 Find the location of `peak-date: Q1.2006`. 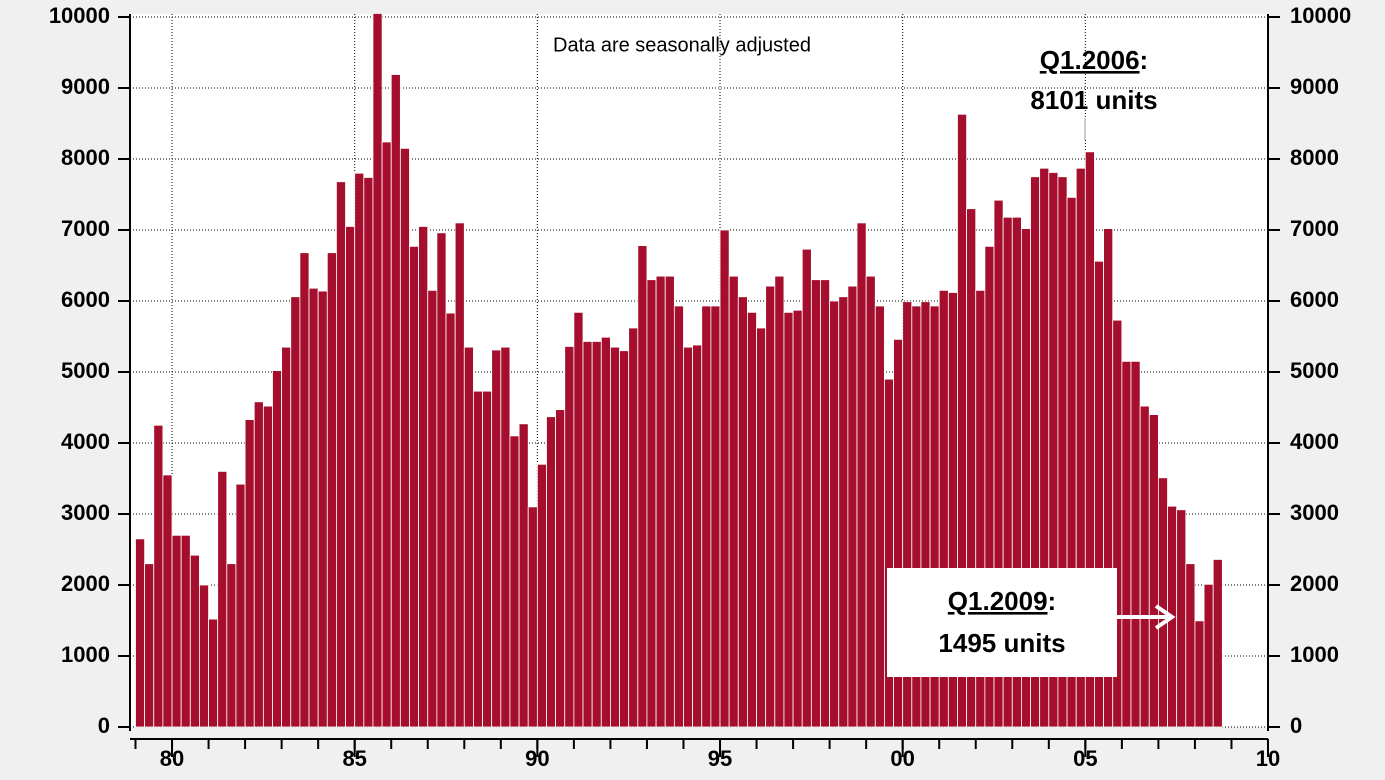

peak-date: Q1.2006 is located at coordinates (1090, 60).